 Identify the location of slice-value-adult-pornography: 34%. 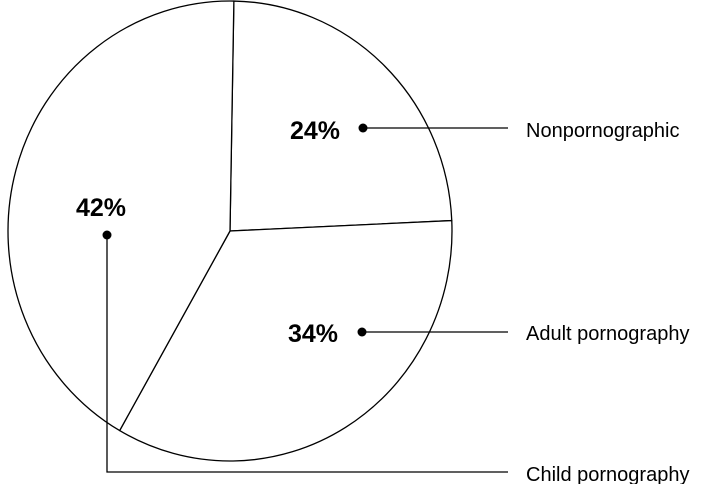
(313, 334).